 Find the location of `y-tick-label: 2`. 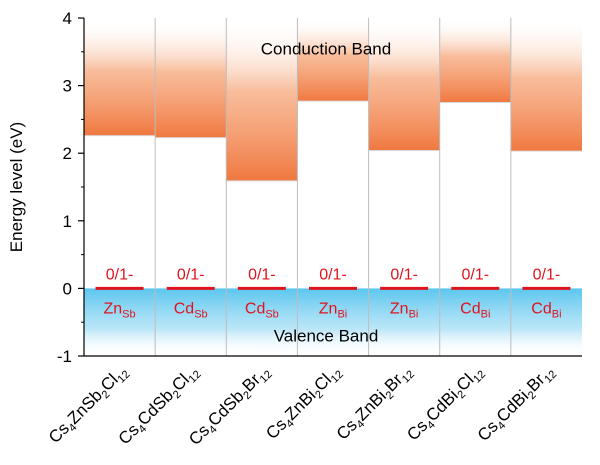

y-tick-label: 2 is located at coordinates (67, 153).